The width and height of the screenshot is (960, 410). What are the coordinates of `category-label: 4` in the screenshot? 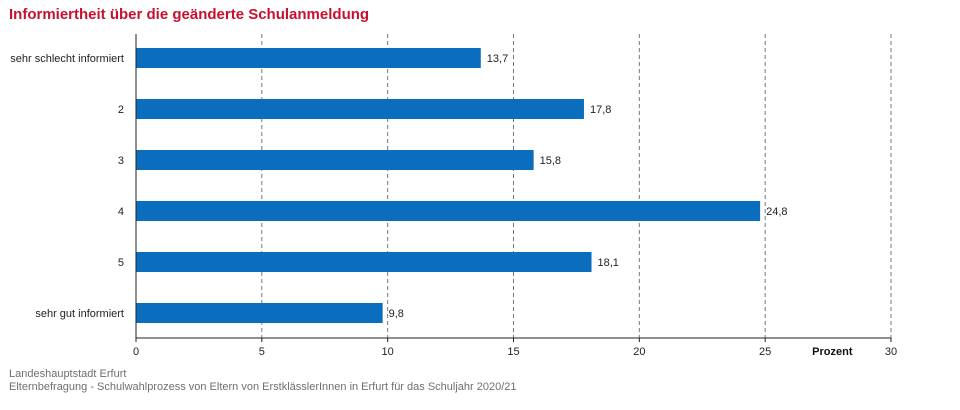 It's located at (121, 212).